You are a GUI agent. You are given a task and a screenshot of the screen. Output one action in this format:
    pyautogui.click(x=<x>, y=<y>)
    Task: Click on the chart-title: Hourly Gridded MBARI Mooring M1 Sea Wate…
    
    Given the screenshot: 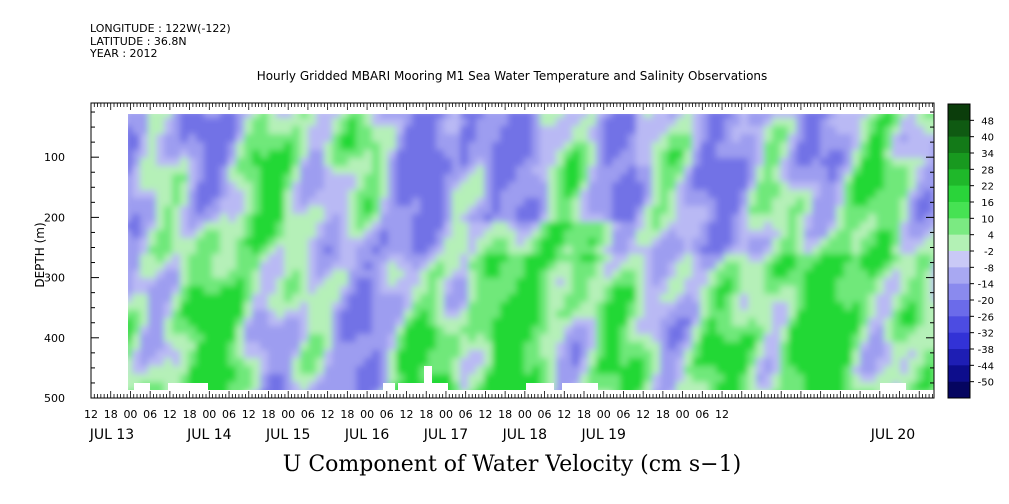 What is the action you would take?
    pyautogui.click(x=512, y=76)
    